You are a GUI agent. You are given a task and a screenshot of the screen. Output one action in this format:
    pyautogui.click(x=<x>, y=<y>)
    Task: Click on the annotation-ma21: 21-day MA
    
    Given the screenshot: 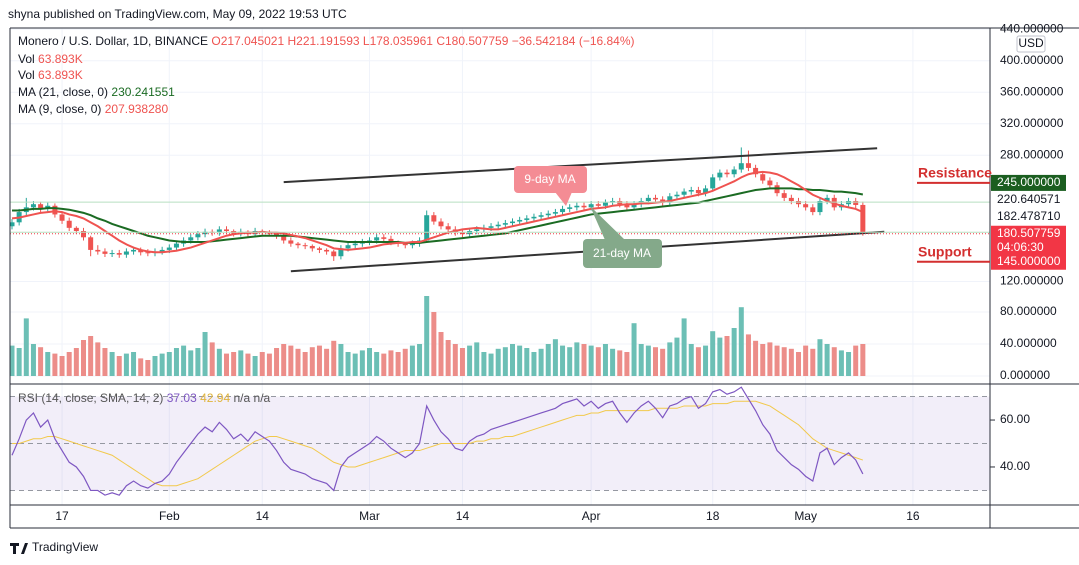 What is the action you would take?
    pyautogui.click(x=622, y=237)
    